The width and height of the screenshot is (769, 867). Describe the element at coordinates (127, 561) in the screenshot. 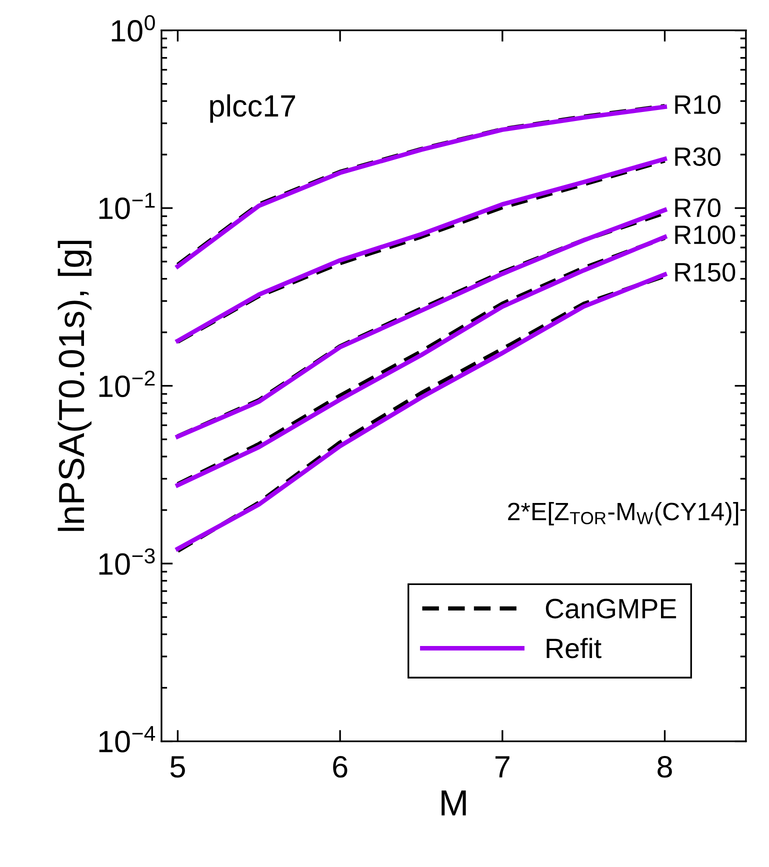

I see `y-tick-label: 10$^{−3}$` at that location.